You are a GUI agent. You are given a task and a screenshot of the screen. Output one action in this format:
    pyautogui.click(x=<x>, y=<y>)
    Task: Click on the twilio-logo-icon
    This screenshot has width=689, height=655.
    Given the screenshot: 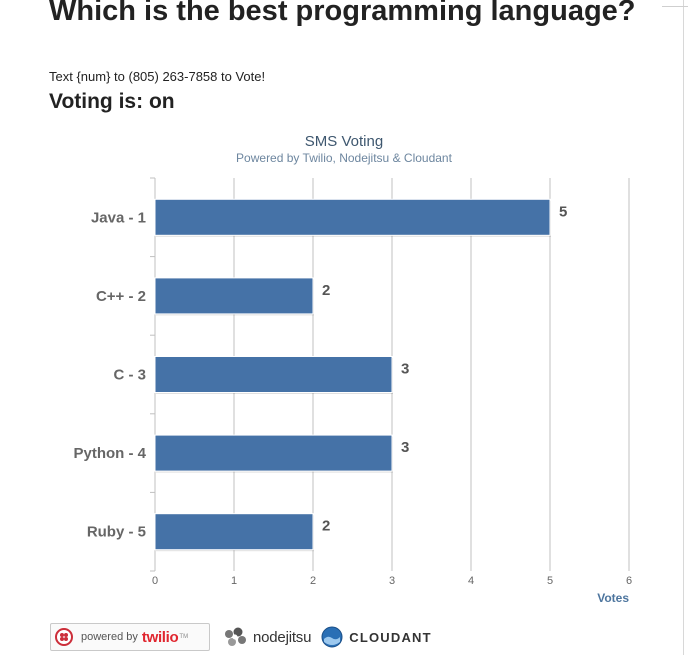 What is the action you would take?
    pyautogui.click(x=64, y=637)
    